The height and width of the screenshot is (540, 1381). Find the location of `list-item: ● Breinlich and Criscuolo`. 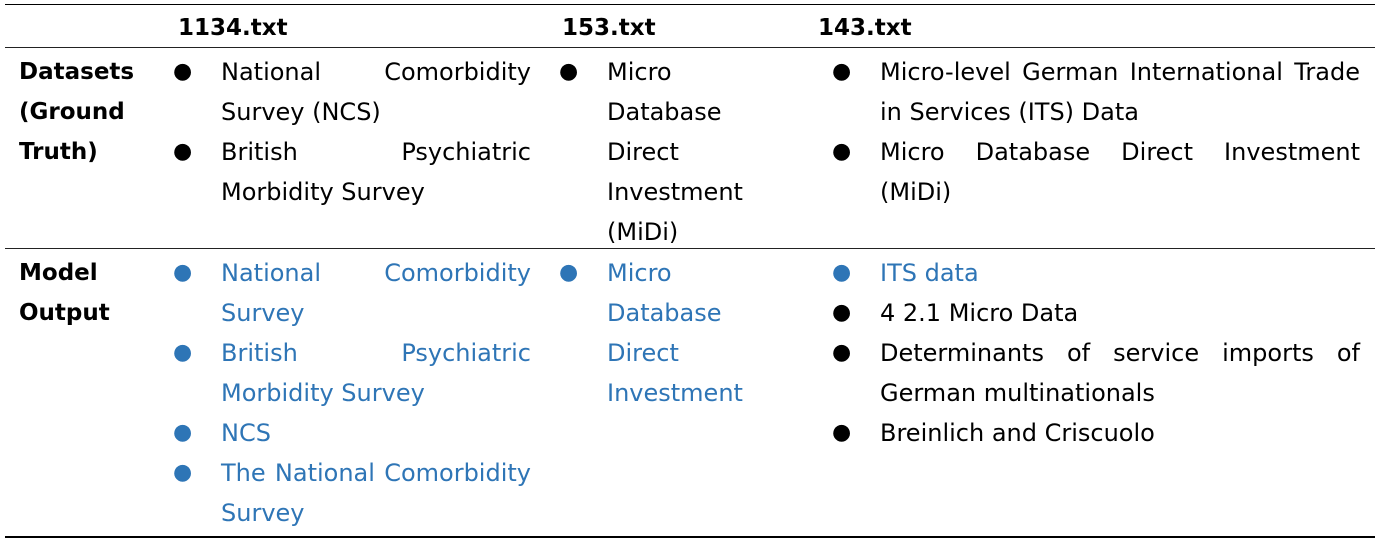

list-item: ● Breinlich and Criscuolo is located at coordinates (1092, 433).